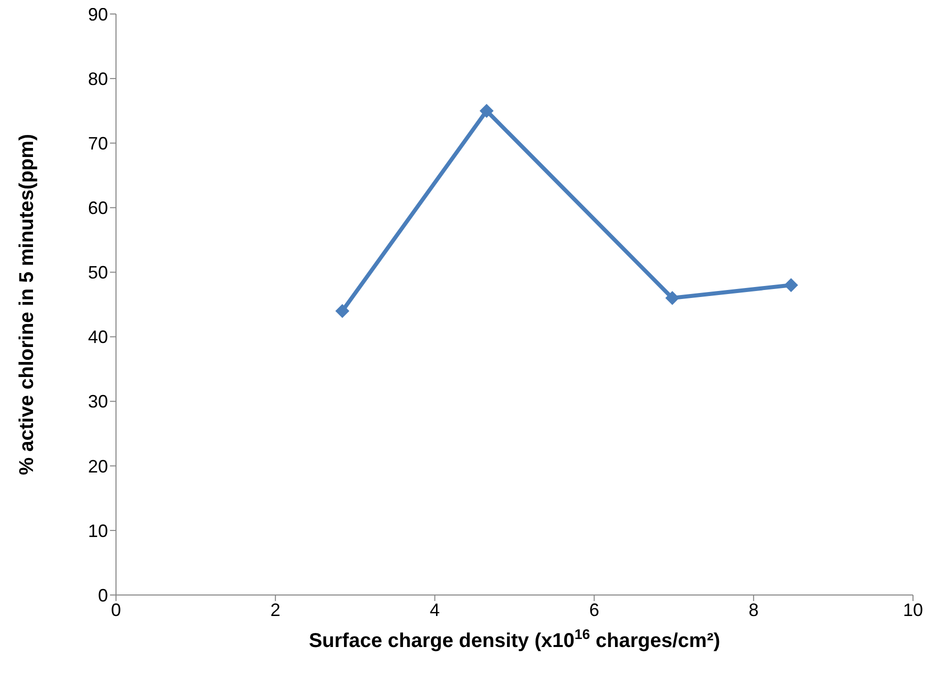 The height and width of the screenshot is (689, 935). I want to click on y-tick-label: 20, so click(98, 466).